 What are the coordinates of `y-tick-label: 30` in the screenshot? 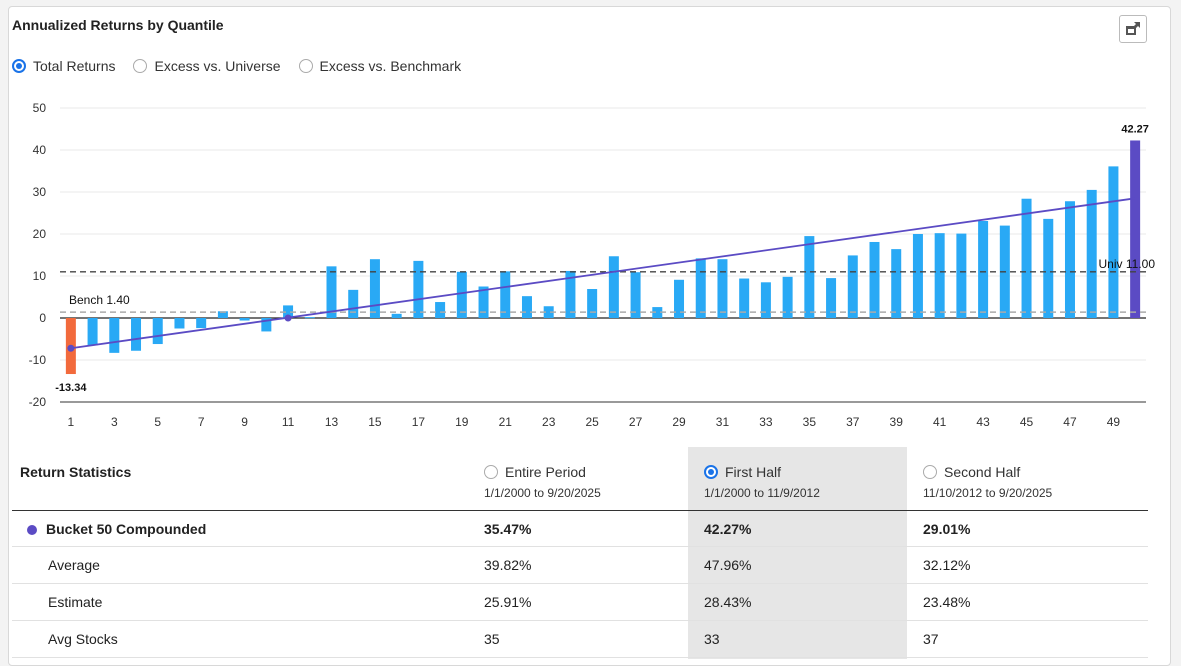 It's located at (40, 192).